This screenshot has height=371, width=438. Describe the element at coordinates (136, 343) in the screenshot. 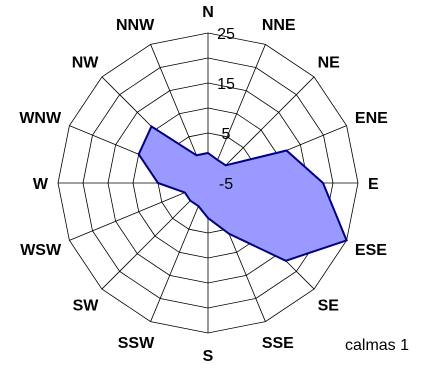

I see `direction-label-ssw: SSW` at that location.